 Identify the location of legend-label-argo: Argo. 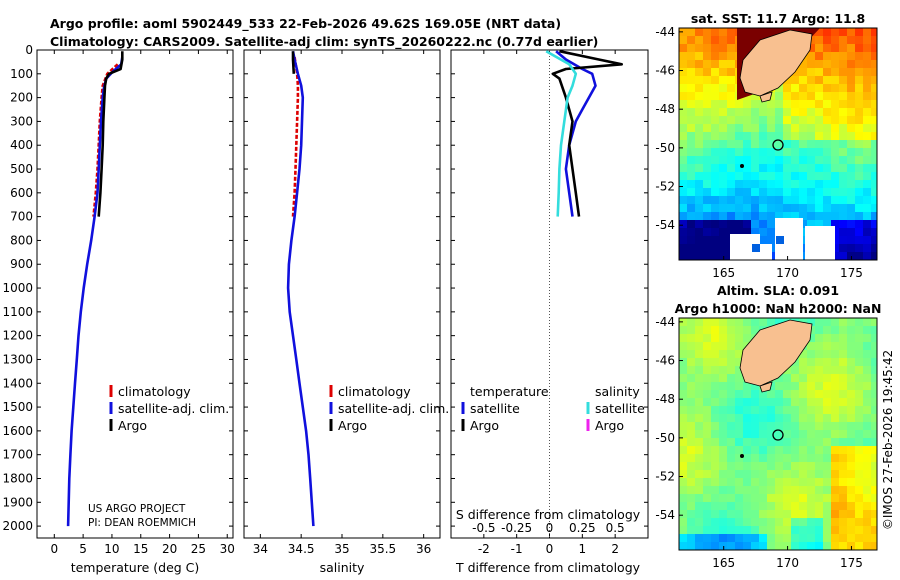
(132, 425).